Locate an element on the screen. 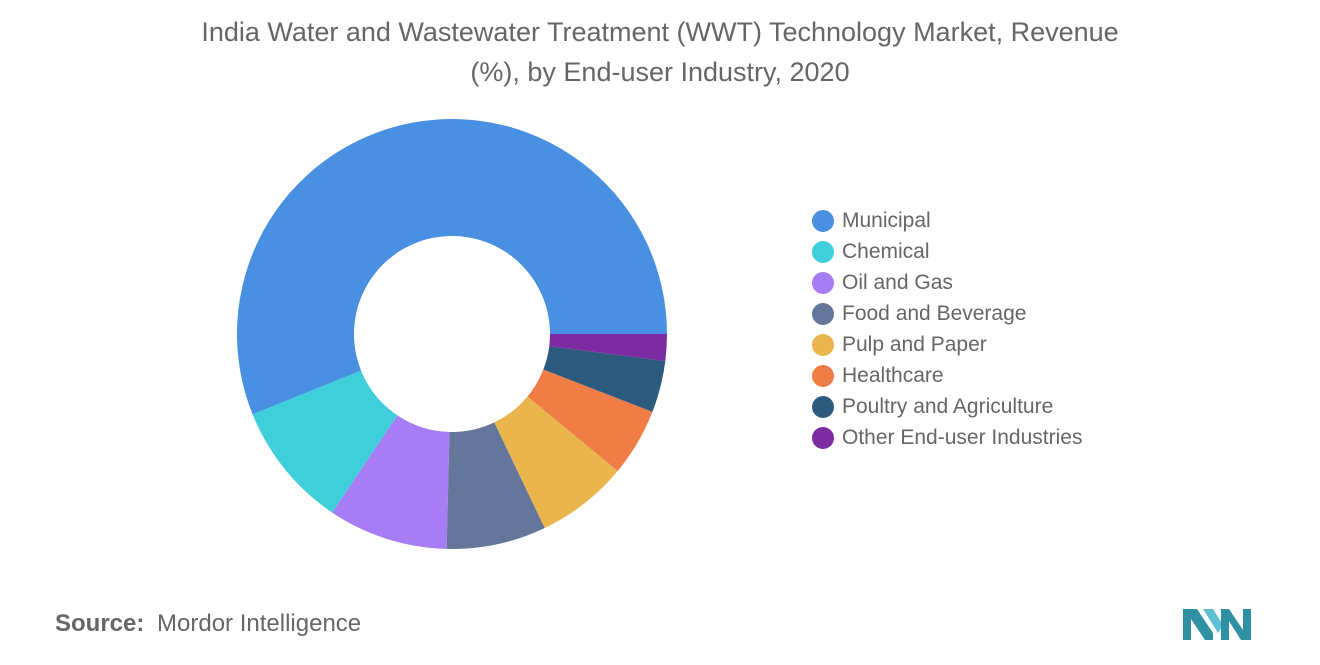 This screenshot has width=1320, height=665. legend-label: Other End-user Industries is located at coordinates (962, 437).